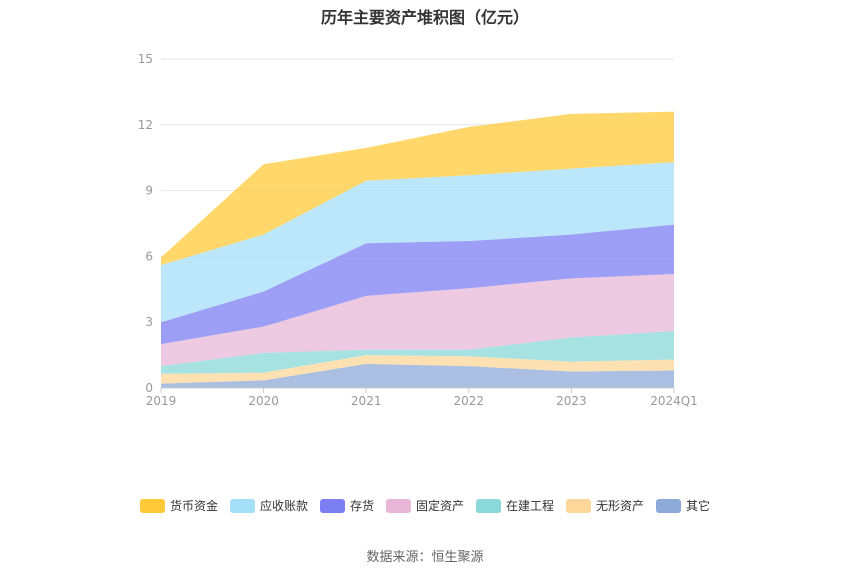 The height and width of the screenshot is (575, 850). Describe the element at coordinates (620, 506) in the screenshot. I see `legend-label: 无形资产` at that location.